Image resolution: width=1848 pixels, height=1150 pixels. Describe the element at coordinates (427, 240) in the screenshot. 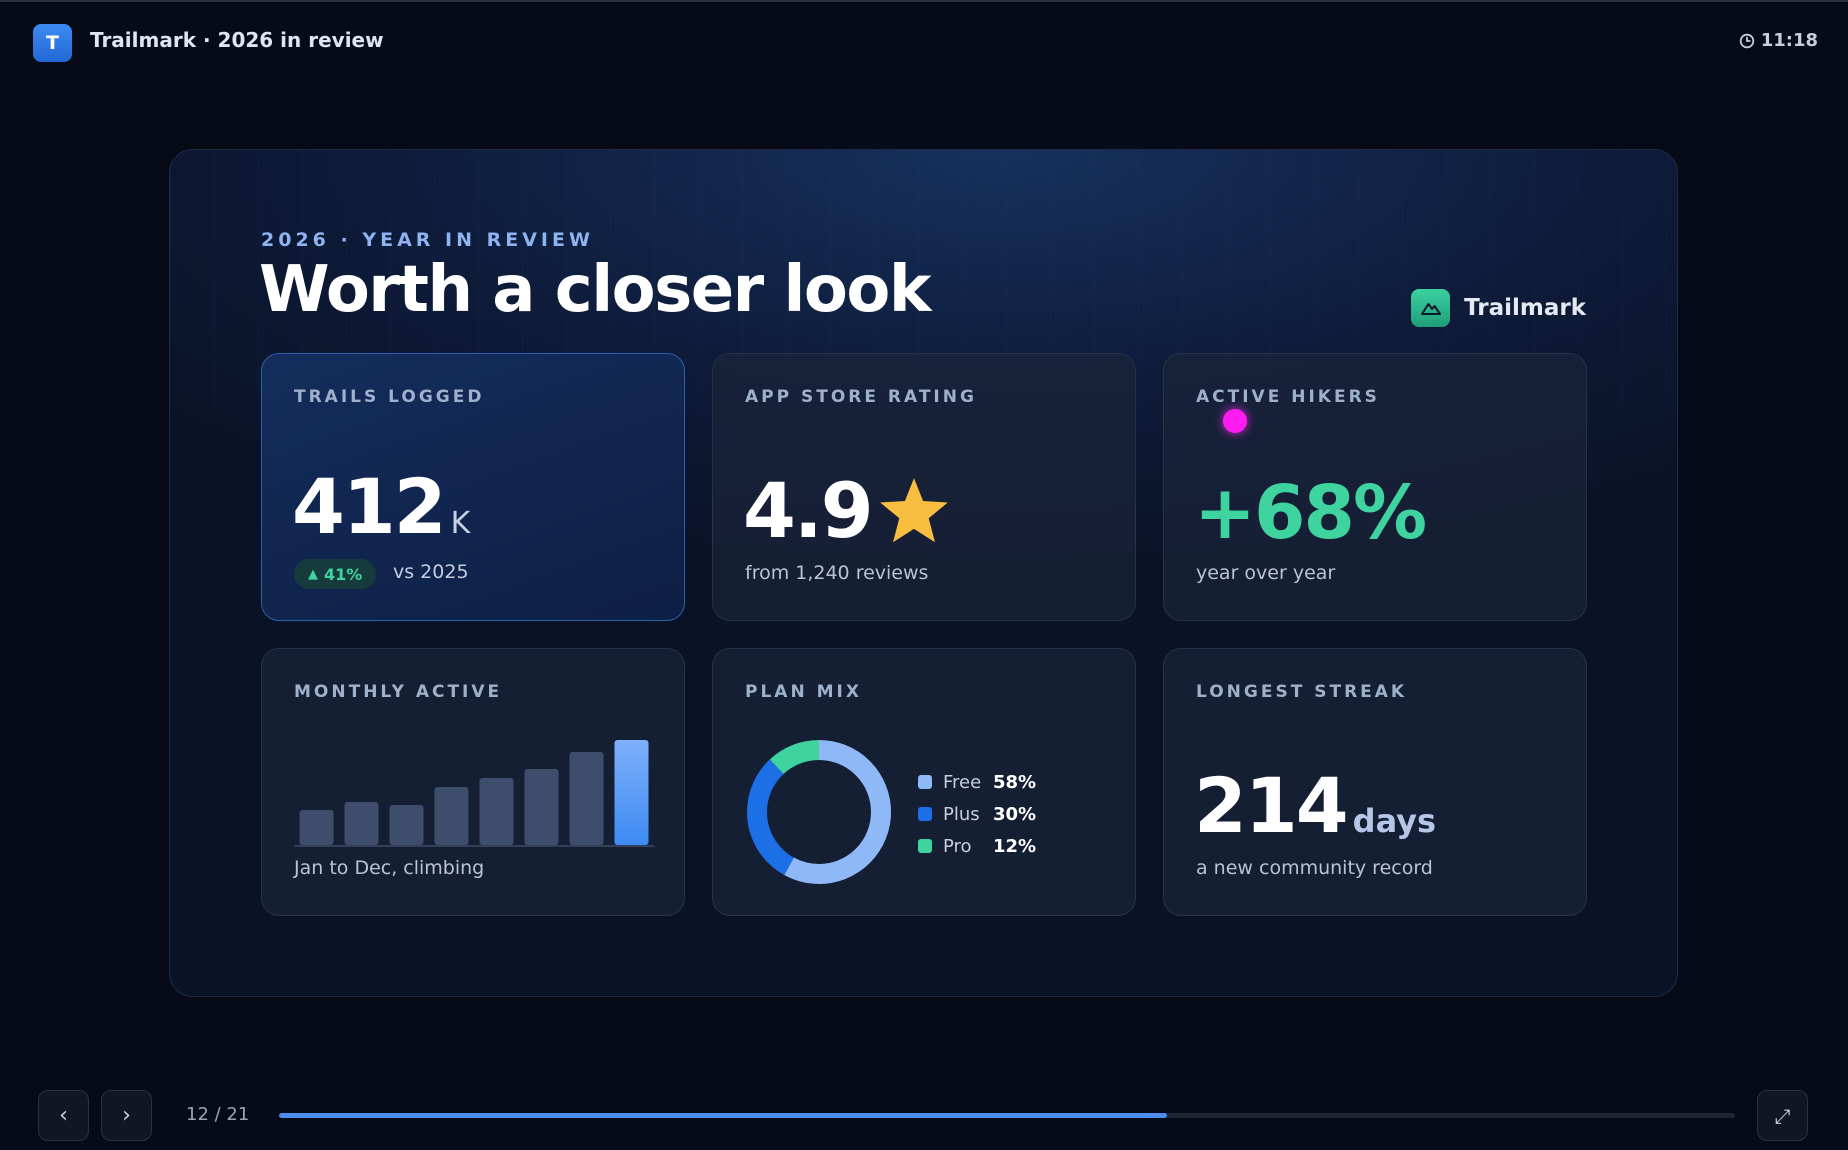

I see `slide-eyebrow: 2026 · YEAR IN REVIEW` at that location.